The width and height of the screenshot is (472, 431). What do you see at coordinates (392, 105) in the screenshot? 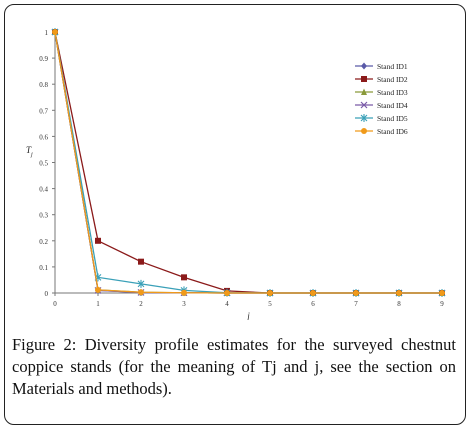
I see `legend-label: Stand ID4` at bounding box center [392, 105].